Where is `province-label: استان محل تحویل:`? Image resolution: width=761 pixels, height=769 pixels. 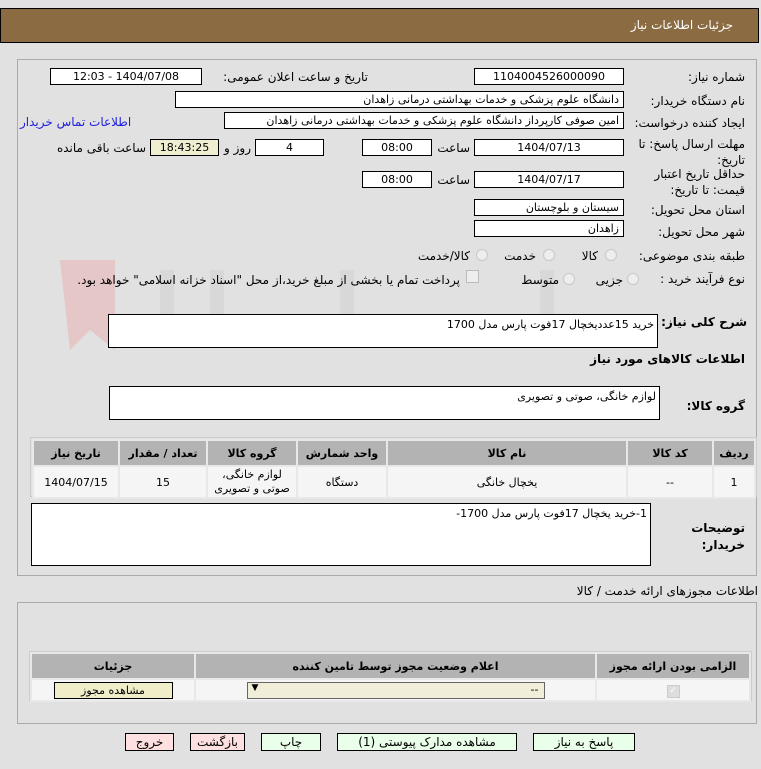 province-label: استان محل تحویل: is located at coordinates (697, 210).